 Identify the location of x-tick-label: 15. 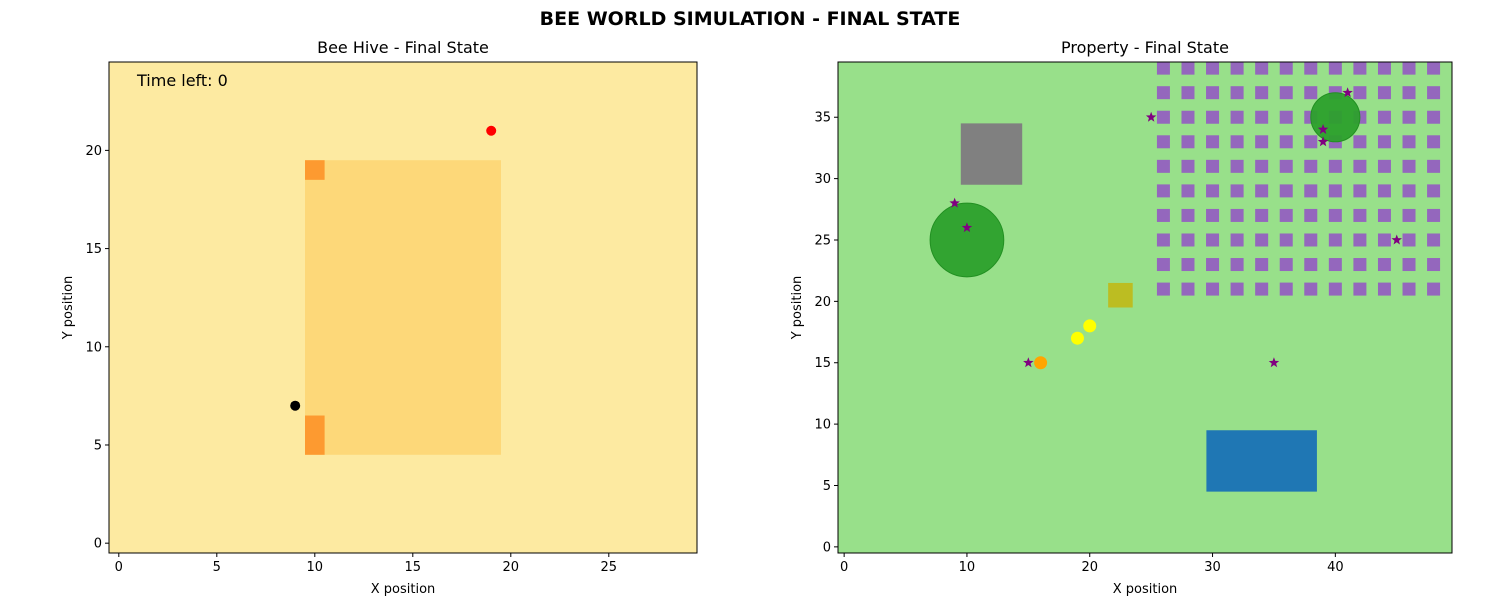
(413, 567).